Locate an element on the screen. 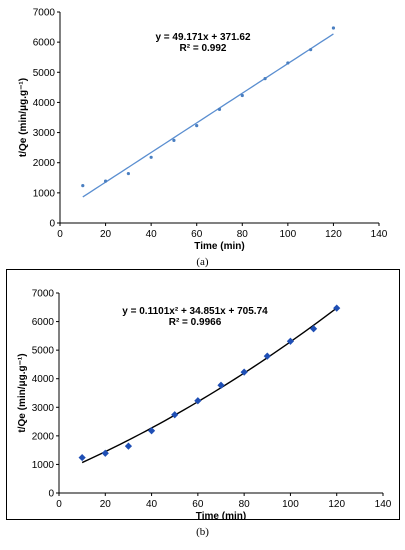  caption-b: (b) is located at coordinates (202, 532).